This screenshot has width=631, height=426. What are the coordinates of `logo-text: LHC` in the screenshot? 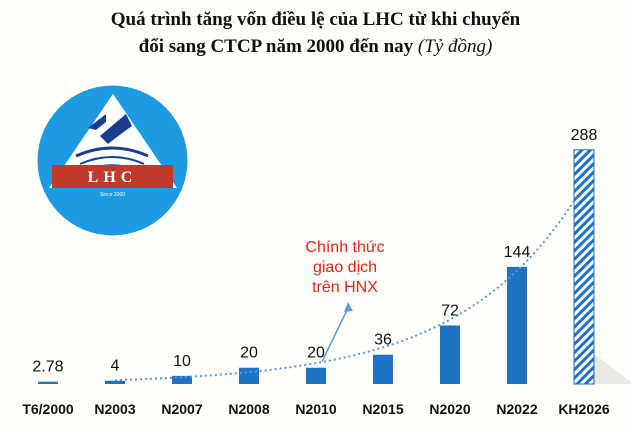 It's located at (113, 177).